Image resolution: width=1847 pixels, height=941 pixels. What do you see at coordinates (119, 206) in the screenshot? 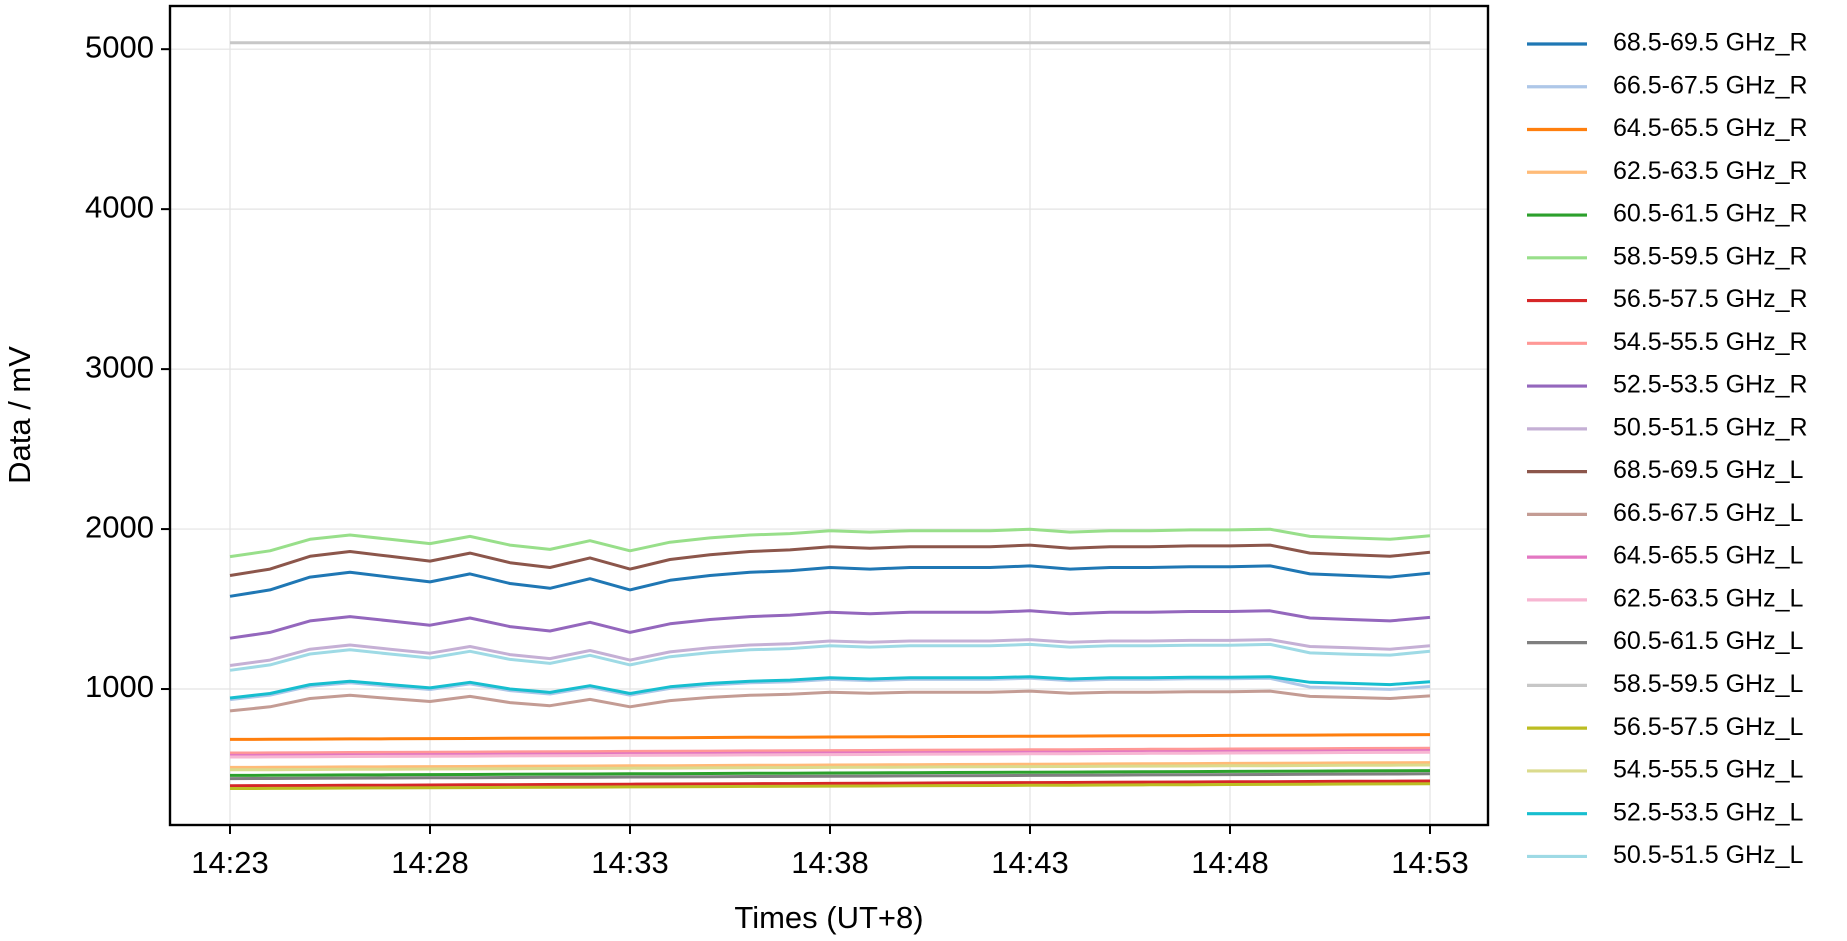
I see `y-tick-label: 4000` at bounding box center [119, 206].